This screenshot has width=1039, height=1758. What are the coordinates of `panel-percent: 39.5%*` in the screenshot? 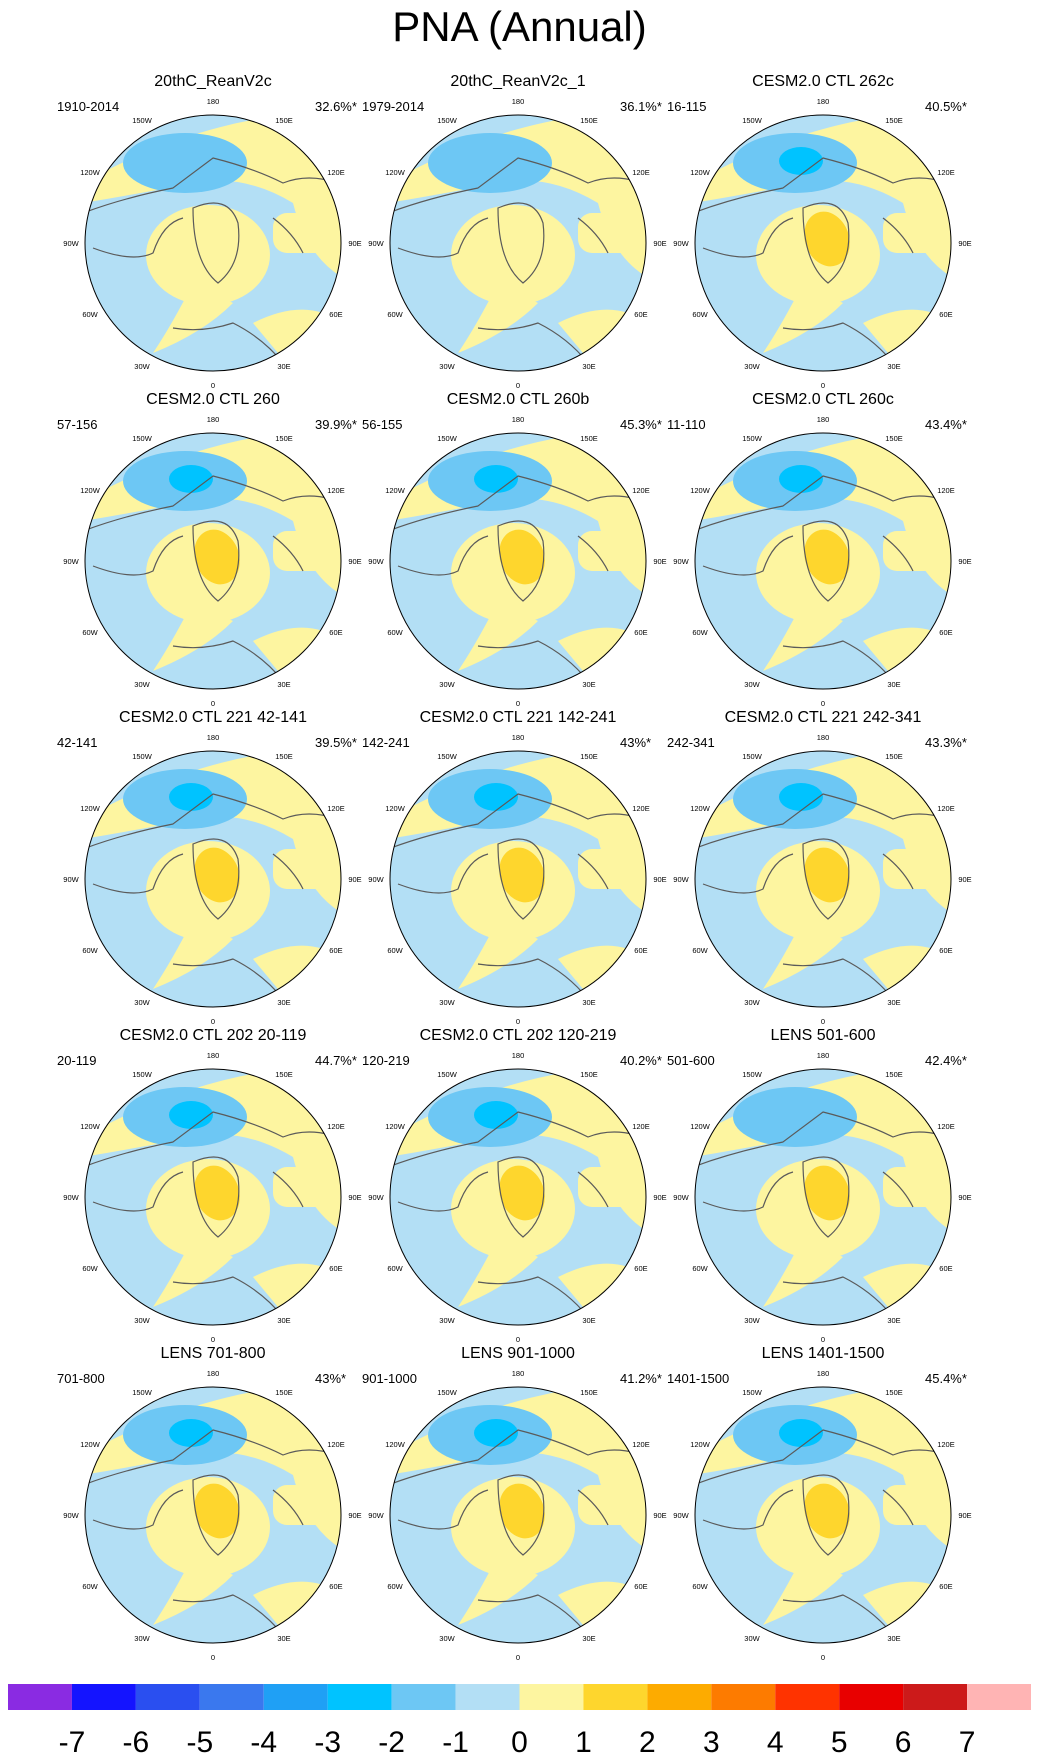 It's located at (336, 742).